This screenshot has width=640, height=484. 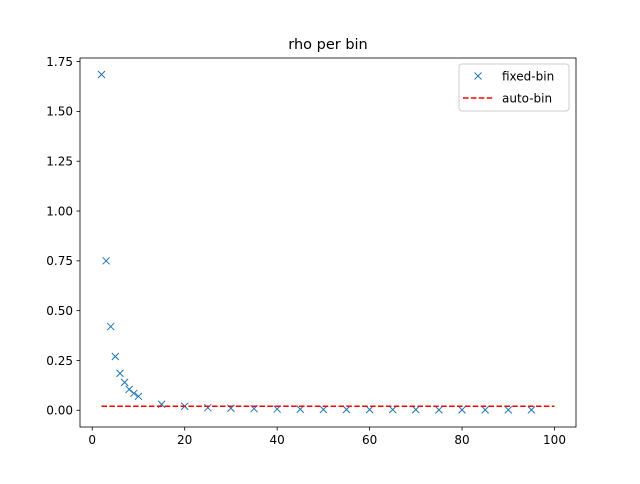 I want to click on y-tick-label: 0.50, so click(x=59, y=311).